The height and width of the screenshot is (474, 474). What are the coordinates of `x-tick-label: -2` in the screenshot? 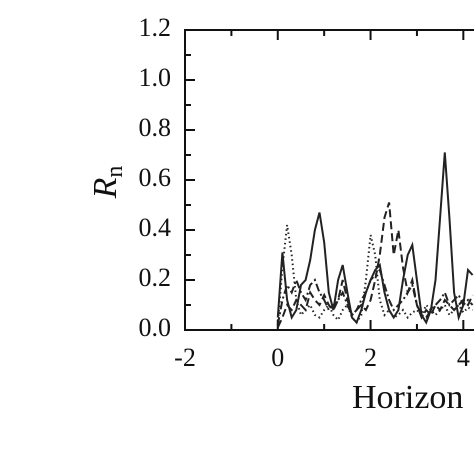 It's located at (185, 357).